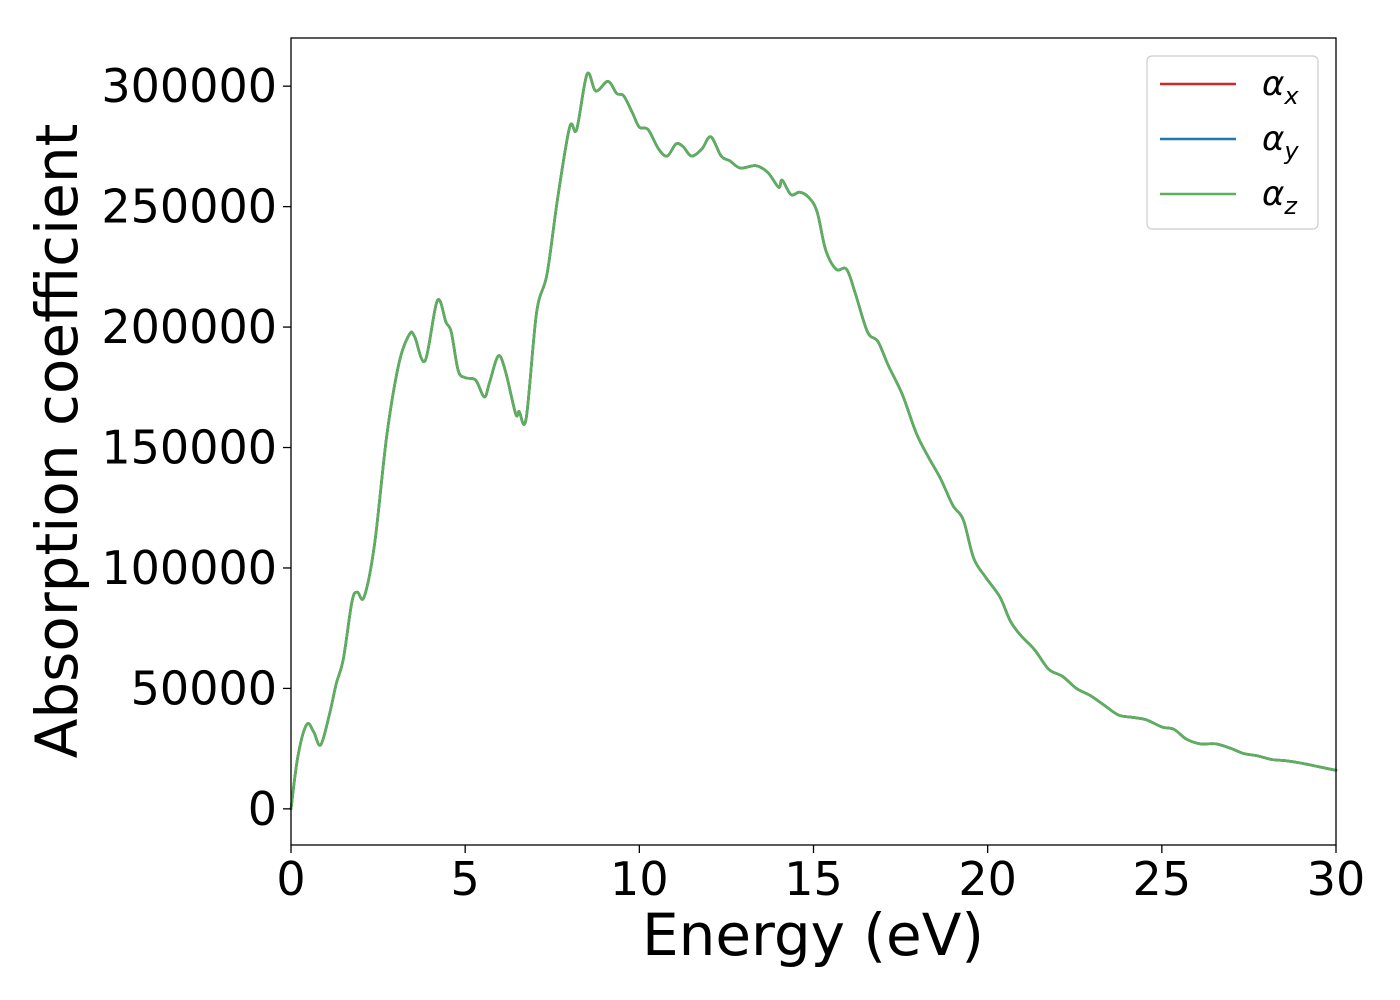  I want to click on legend: αx αy αz, so click(1232, 142).